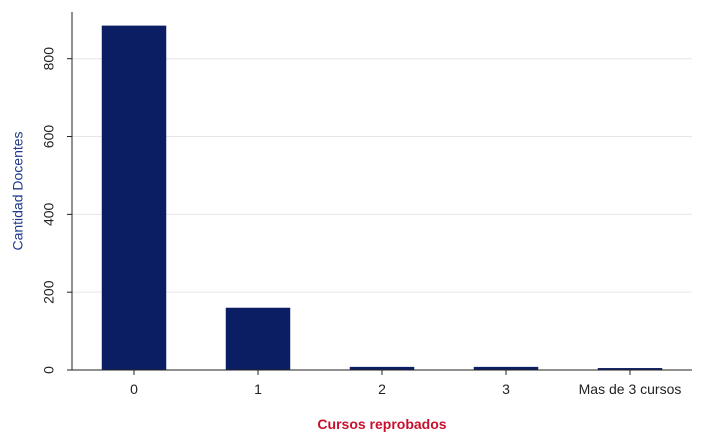 The height and width of the screenshot is (438, 720). Describe the element at coordinates (49, 370) in the screenshot. I see `y-tick-label-0: 0` at that location.